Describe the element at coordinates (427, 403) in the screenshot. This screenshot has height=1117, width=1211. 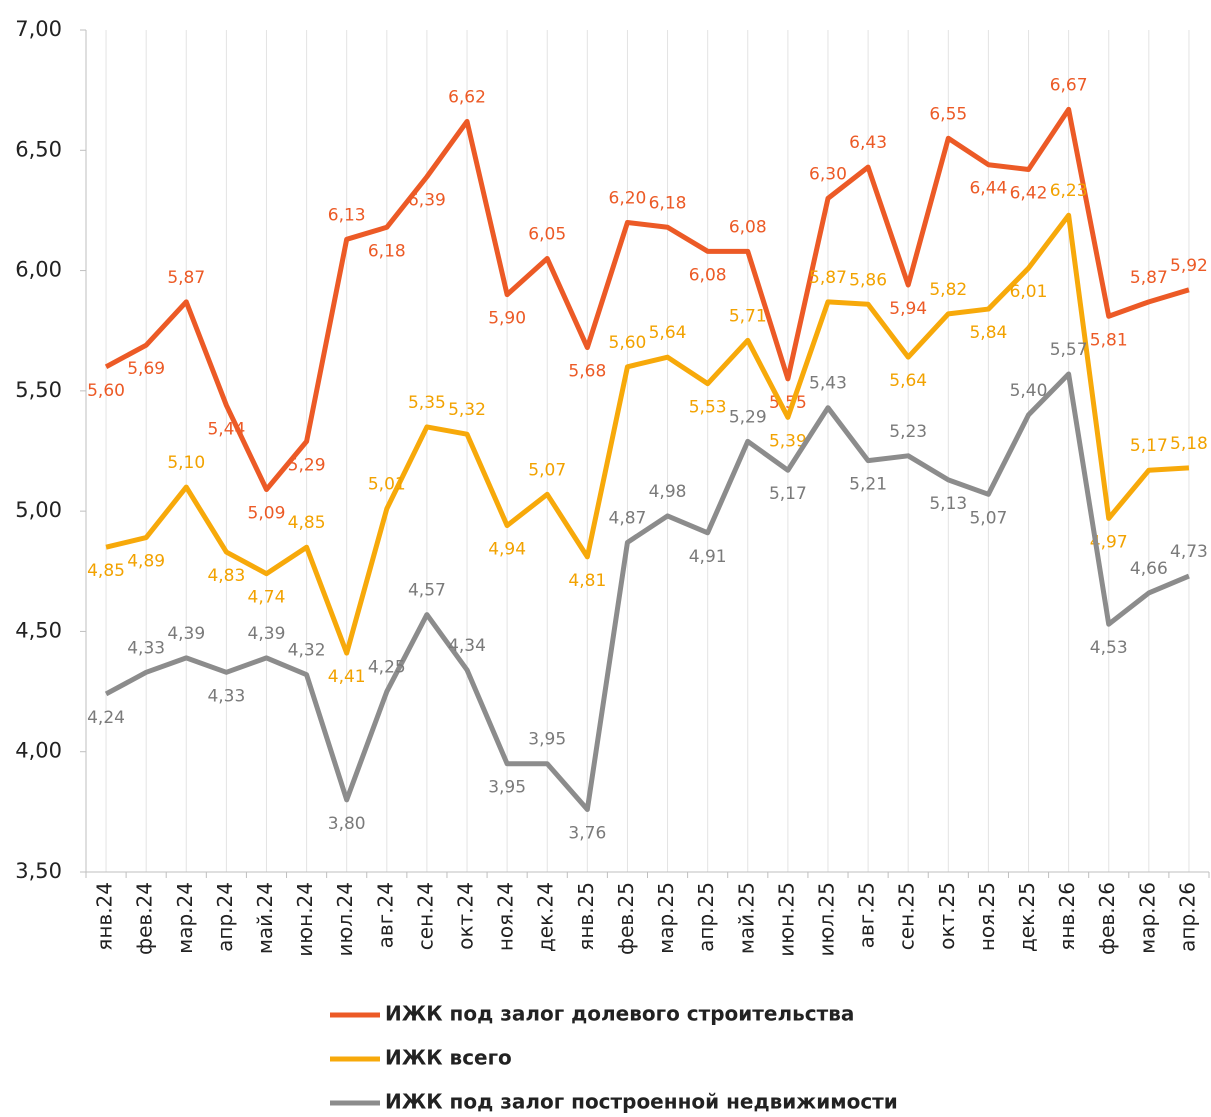
I see `data-label: 5,35` at that location.